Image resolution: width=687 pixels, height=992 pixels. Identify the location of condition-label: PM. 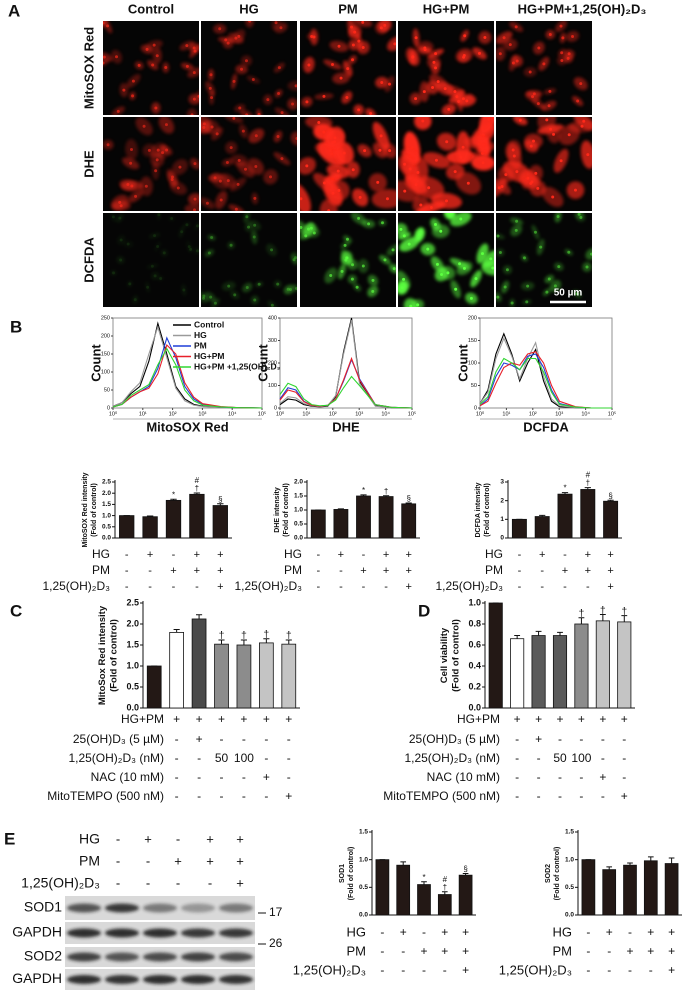
(293, 570).